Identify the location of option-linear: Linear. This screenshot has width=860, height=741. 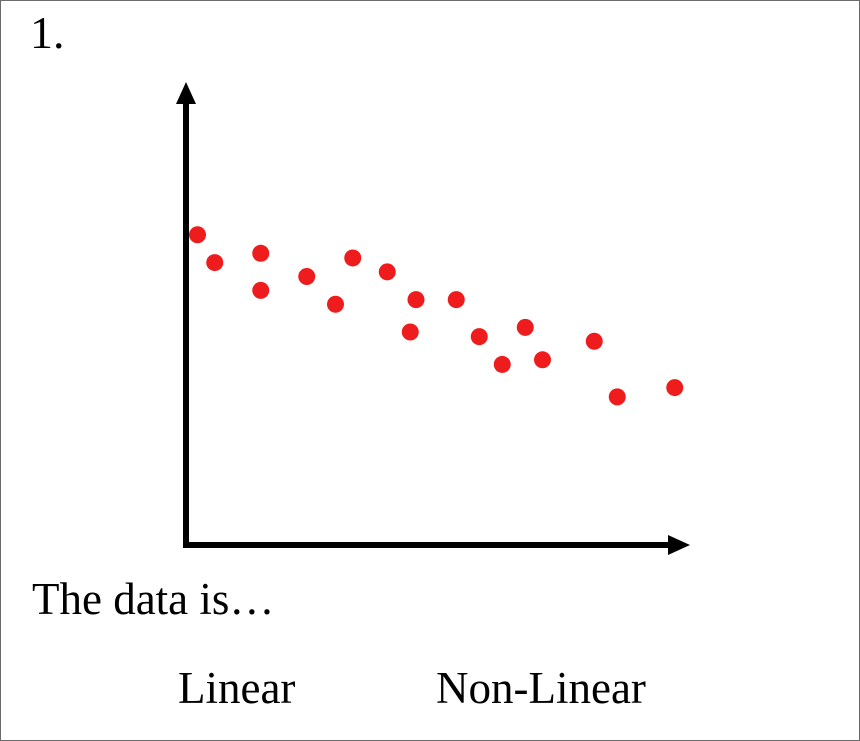
(237, 688).